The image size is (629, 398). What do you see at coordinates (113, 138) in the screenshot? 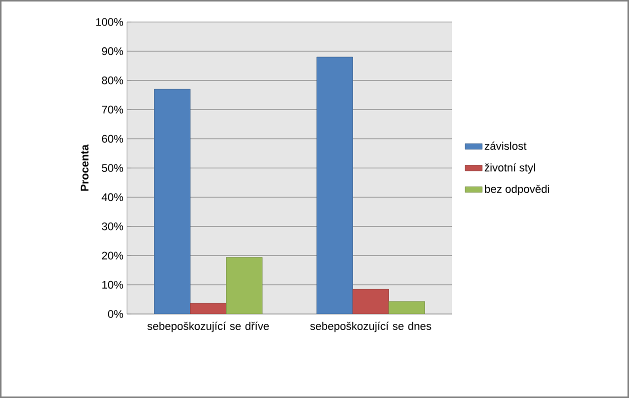
I see `y-tick-label: 60%` at bounding box center [113, 138].